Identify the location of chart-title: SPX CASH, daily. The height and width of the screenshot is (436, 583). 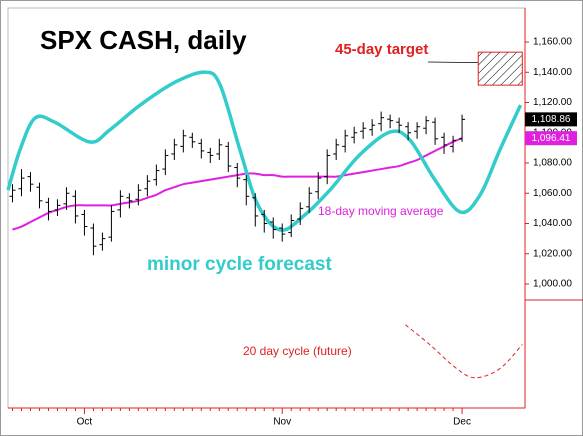
(143, 40).